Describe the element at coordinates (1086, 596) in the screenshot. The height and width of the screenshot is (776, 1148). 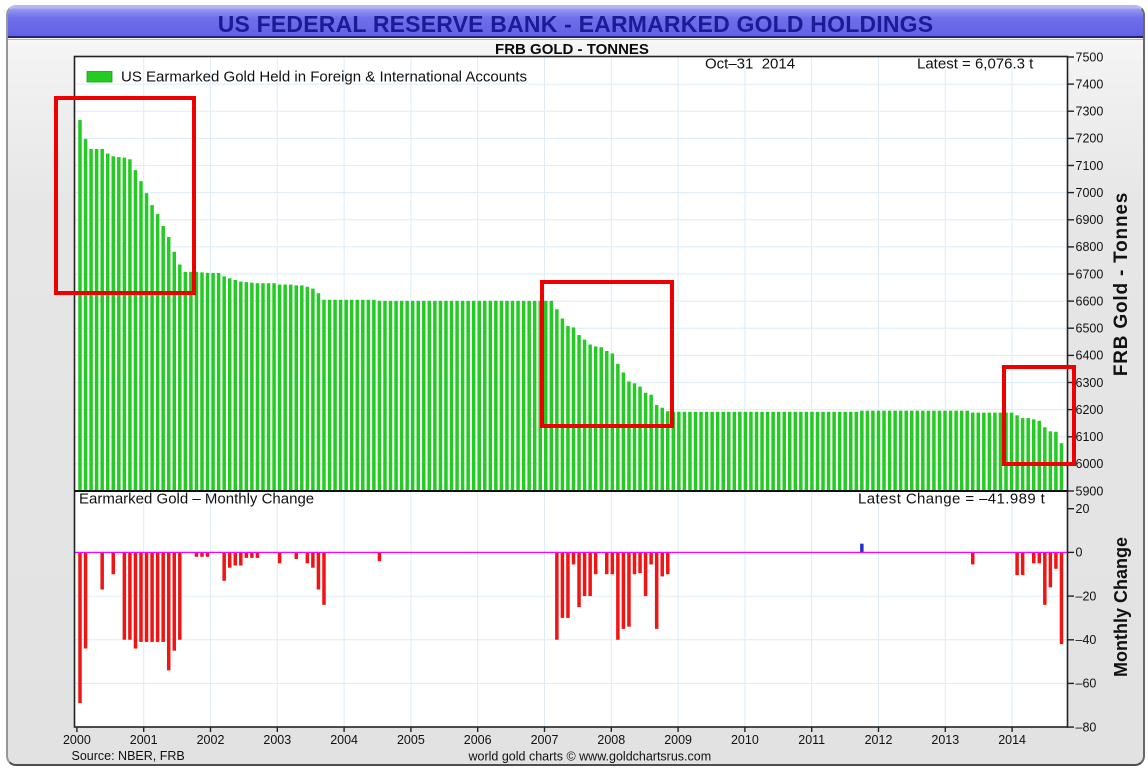
I see `svg-text: –20` at that location.